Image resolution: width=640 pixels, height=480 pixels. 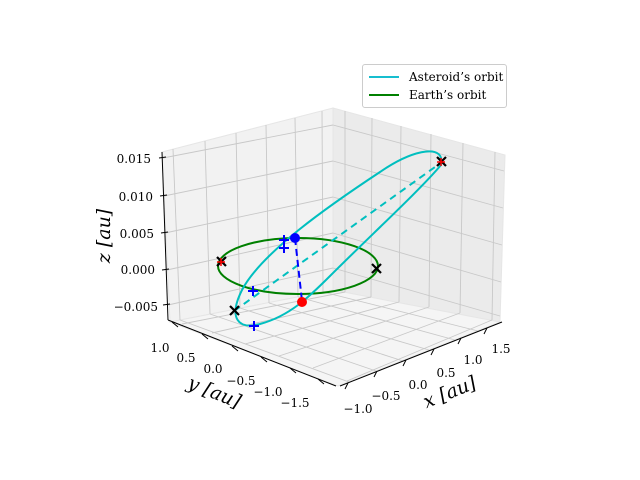 What do you see at coordinates (134, 159) in the screenshot?
I see `z-tick-0.015: 0.015` at bounding box center [134, 159].